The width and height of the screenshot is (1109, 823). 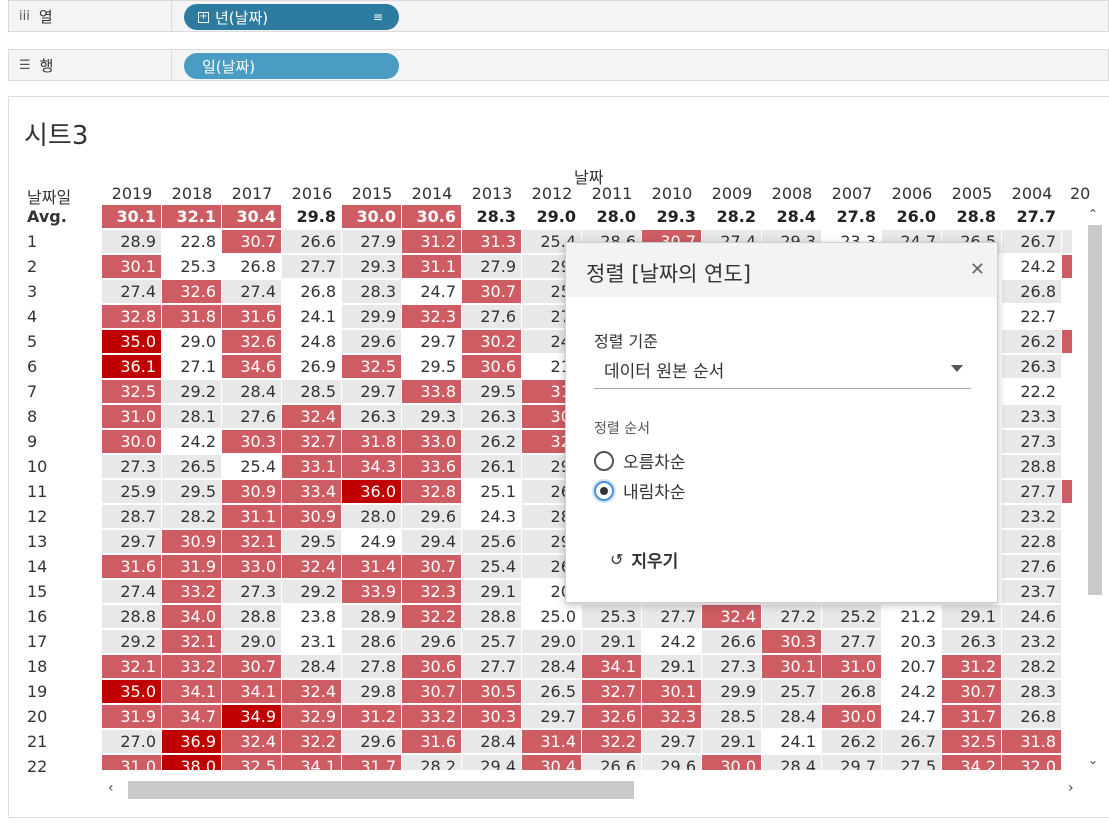 What do you see at coordinates (1031, 591) in the screenshot?
I see `table-cell: 23.7` at bounding box center [1031, 591].